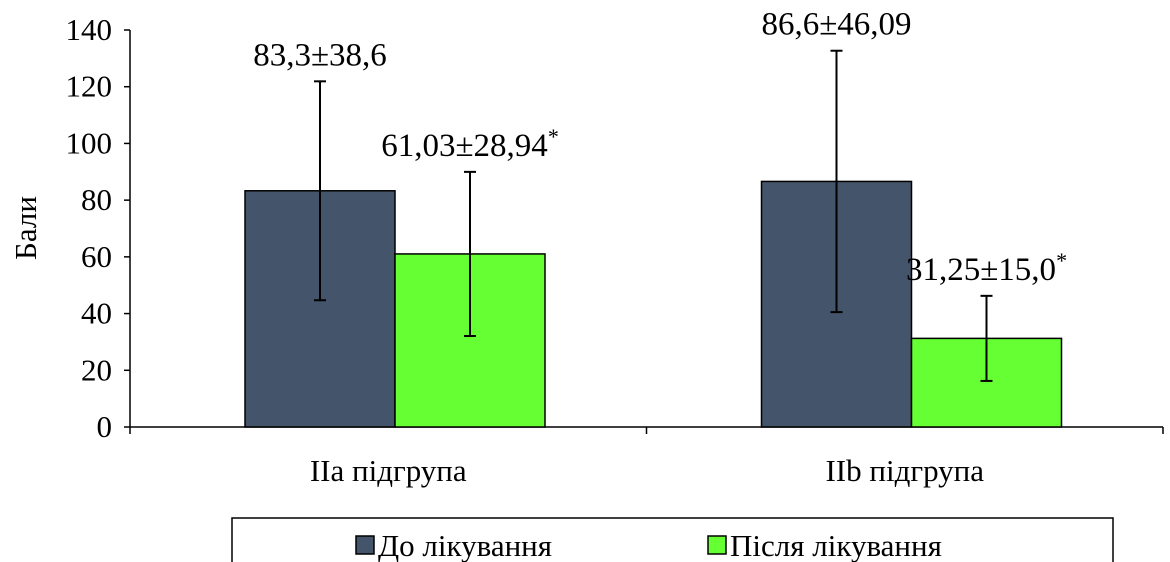  I want to click on y-tick-label: 60, so click(96, 256).